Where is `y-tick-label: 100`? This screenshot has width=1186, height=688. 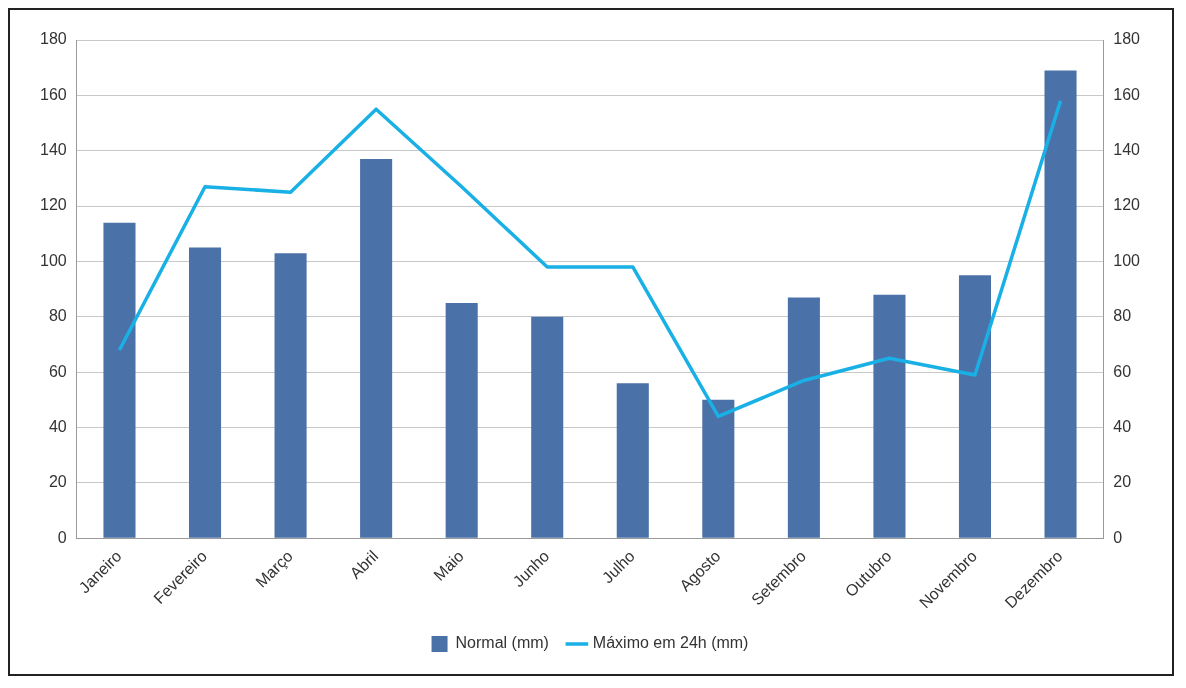 y-tick-label: 100 is located at coordinates (53, 260).